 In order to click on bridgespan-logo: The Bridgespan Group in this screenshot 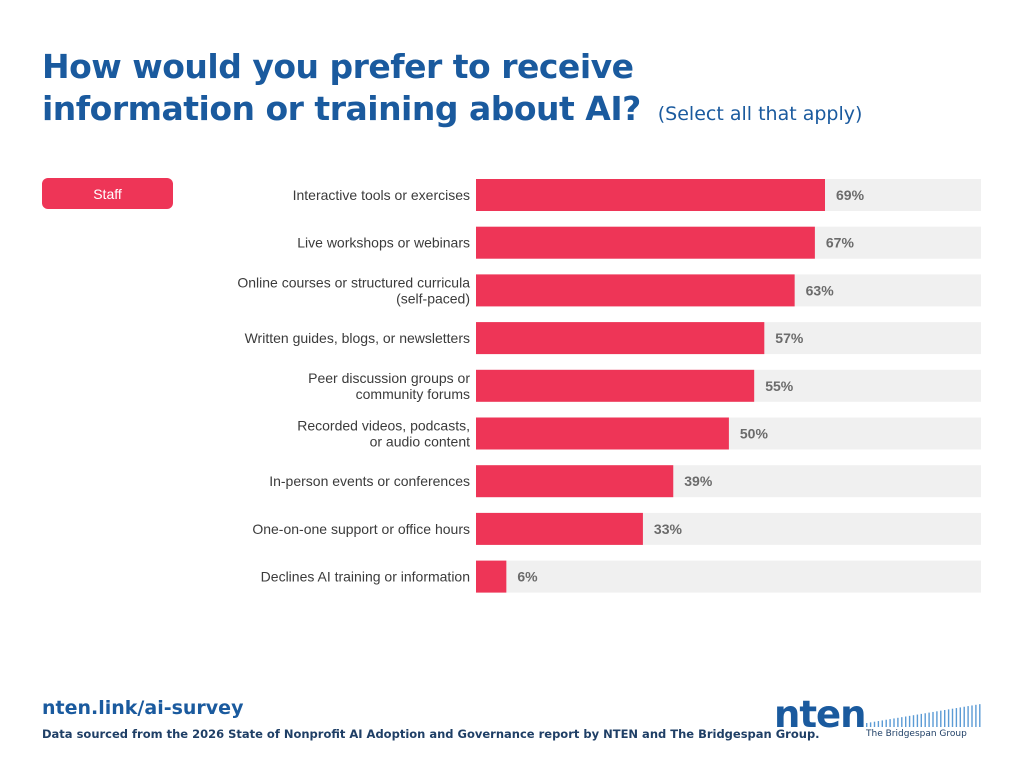, I will do `click(925, 721)`.